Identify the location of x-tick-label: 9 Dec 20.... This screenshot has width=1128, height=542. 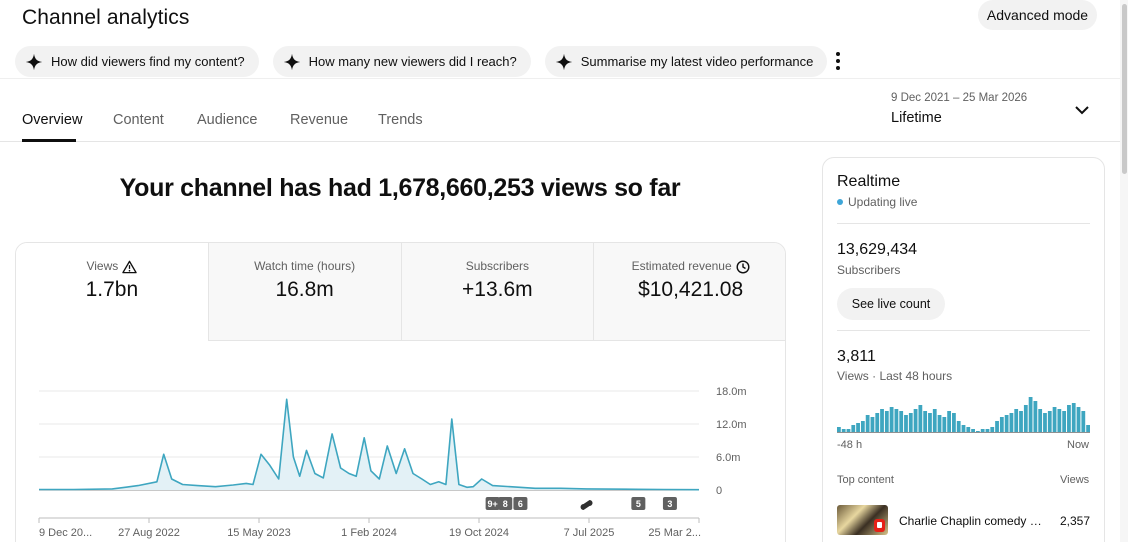
(65, 533).